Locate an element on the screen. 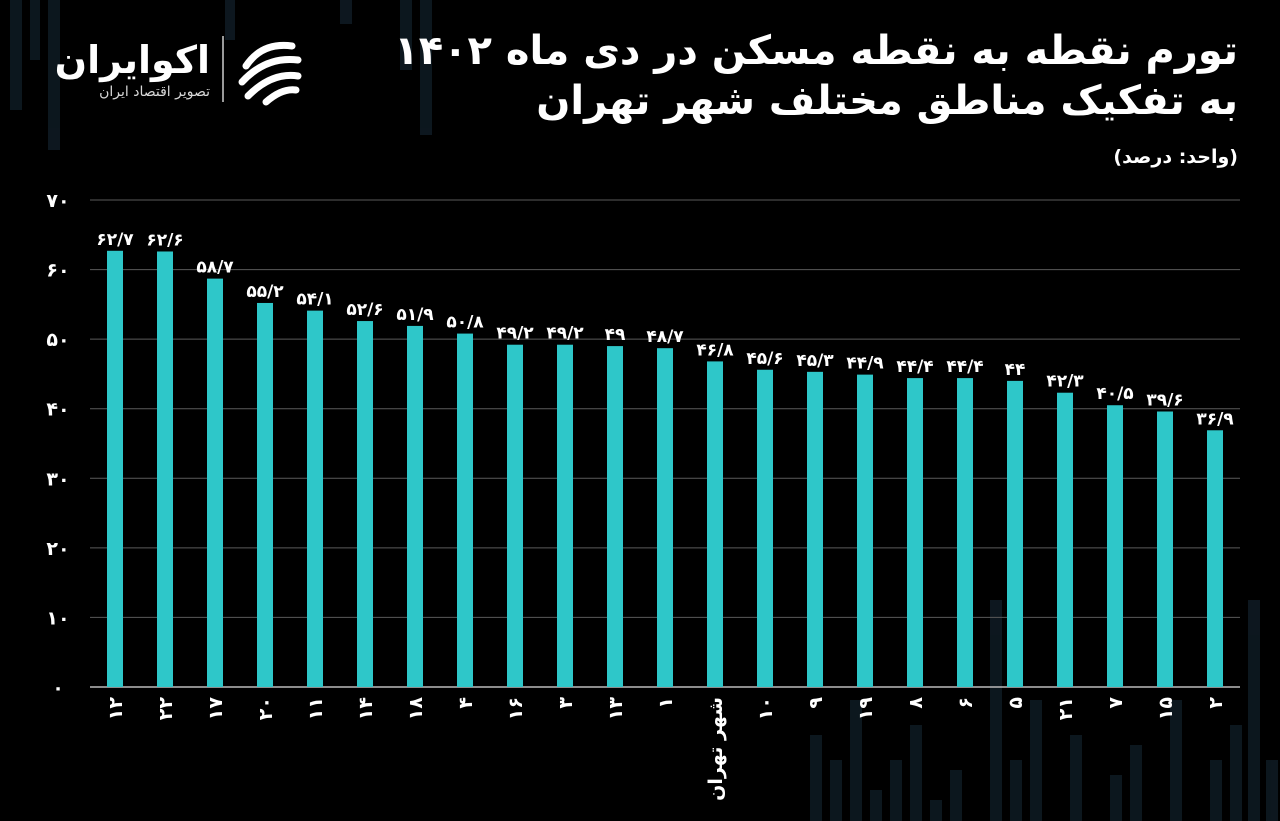  data-label: ۳۹/۶ is located at coordinates (1164, 400).